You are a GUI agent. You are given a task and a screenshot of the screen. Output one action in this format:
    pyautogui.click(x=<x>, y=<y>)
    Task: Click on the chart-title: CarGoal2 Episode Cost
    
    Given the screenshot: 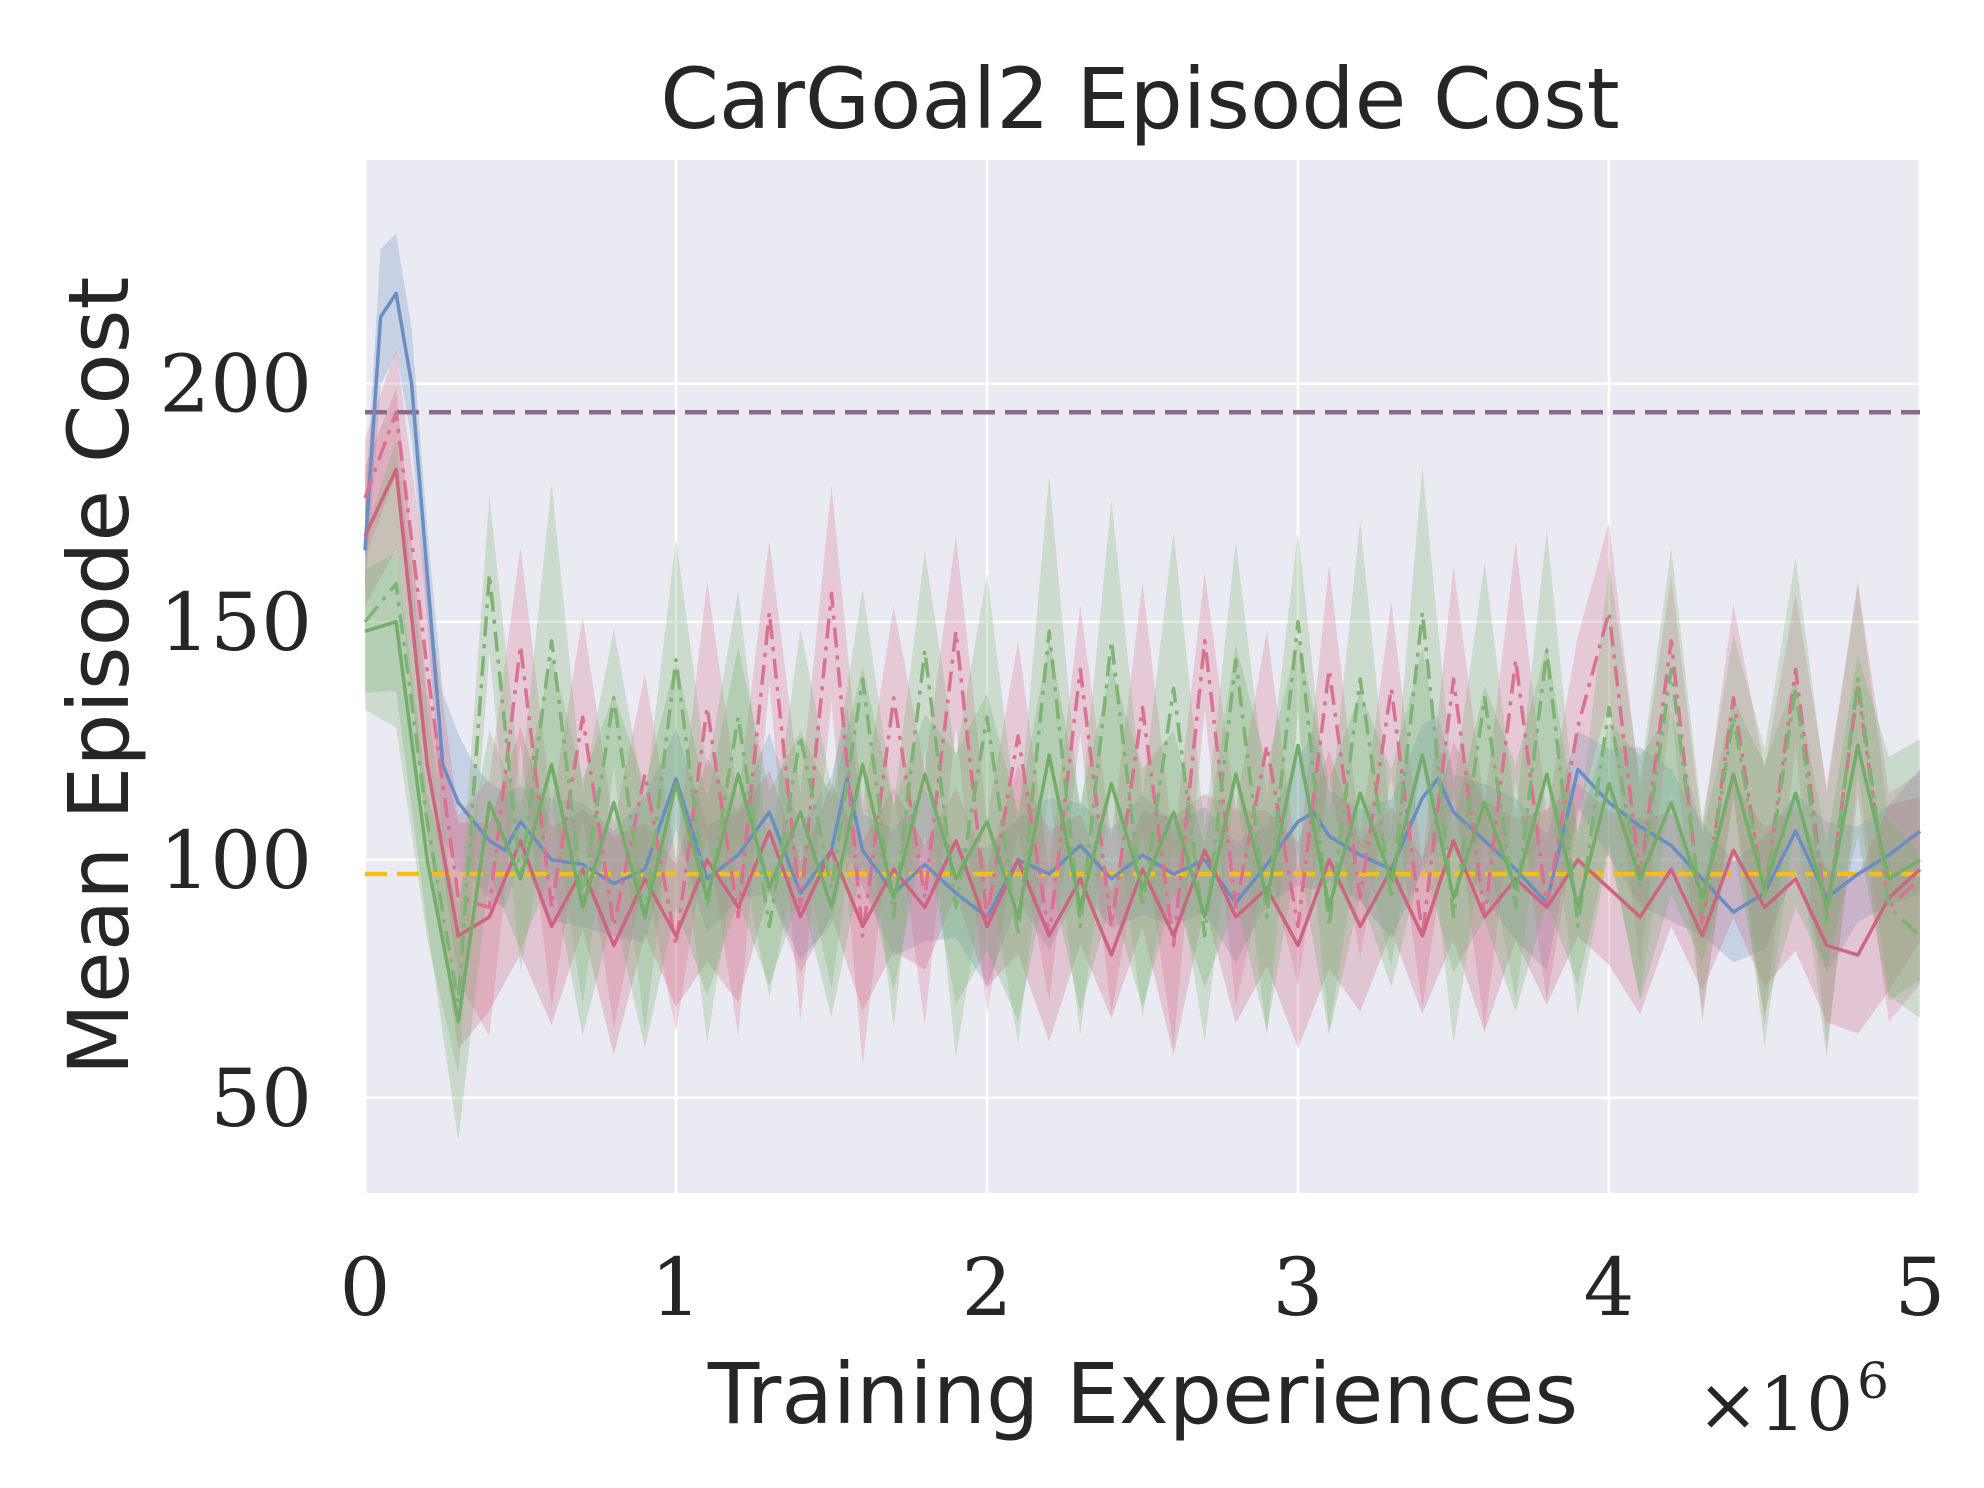 What is the action you would take?
    pyautogui.click(x=1139, y=99)
    